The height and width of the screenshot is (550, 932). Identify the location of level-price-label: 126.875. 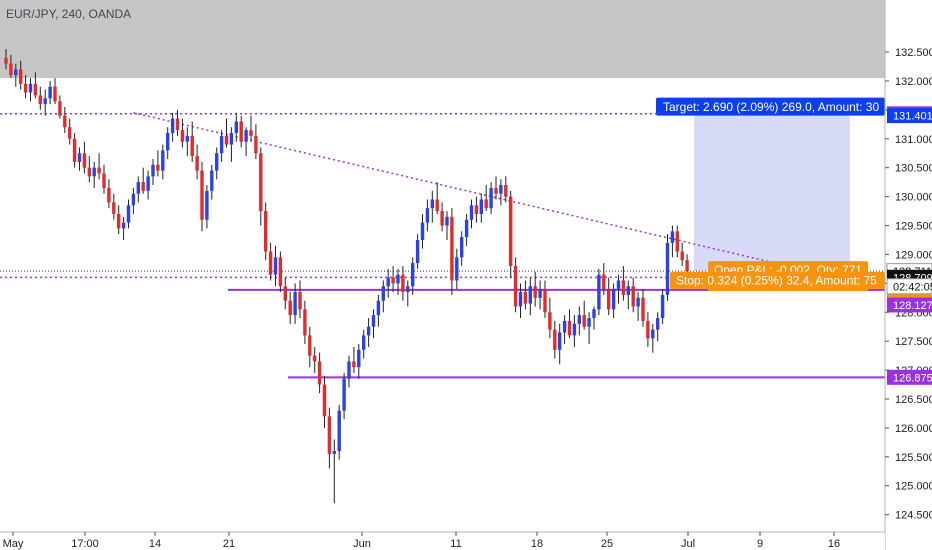
(912, 378).